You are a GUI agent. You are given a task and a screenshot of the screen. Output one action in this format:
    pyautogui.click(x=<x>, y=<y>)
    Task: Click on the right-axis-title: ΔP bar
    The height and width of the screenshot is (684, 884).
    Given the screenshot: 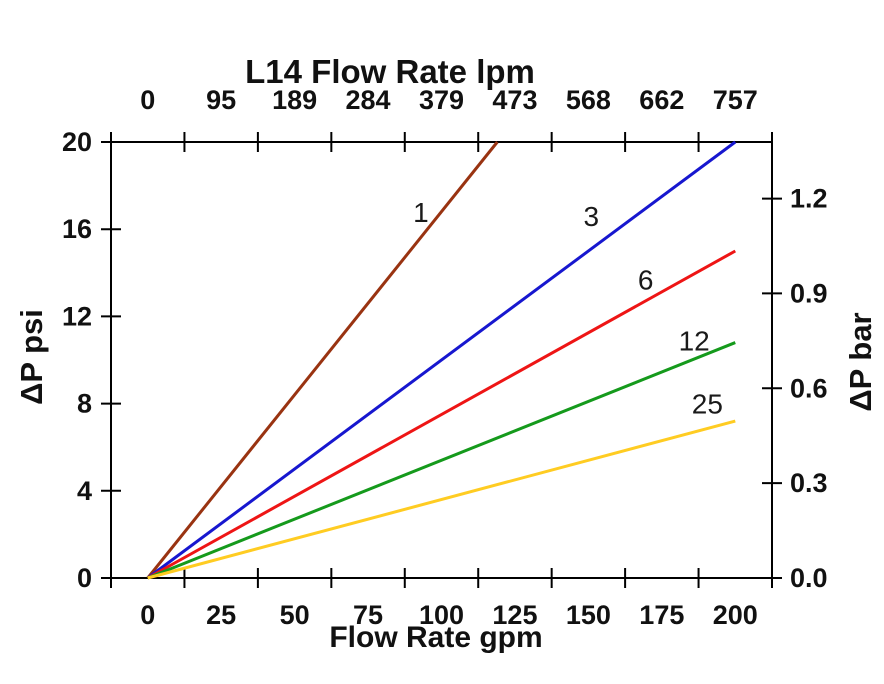 What is the action you would take?
    pyautogui.click(x=860, y=362)
    